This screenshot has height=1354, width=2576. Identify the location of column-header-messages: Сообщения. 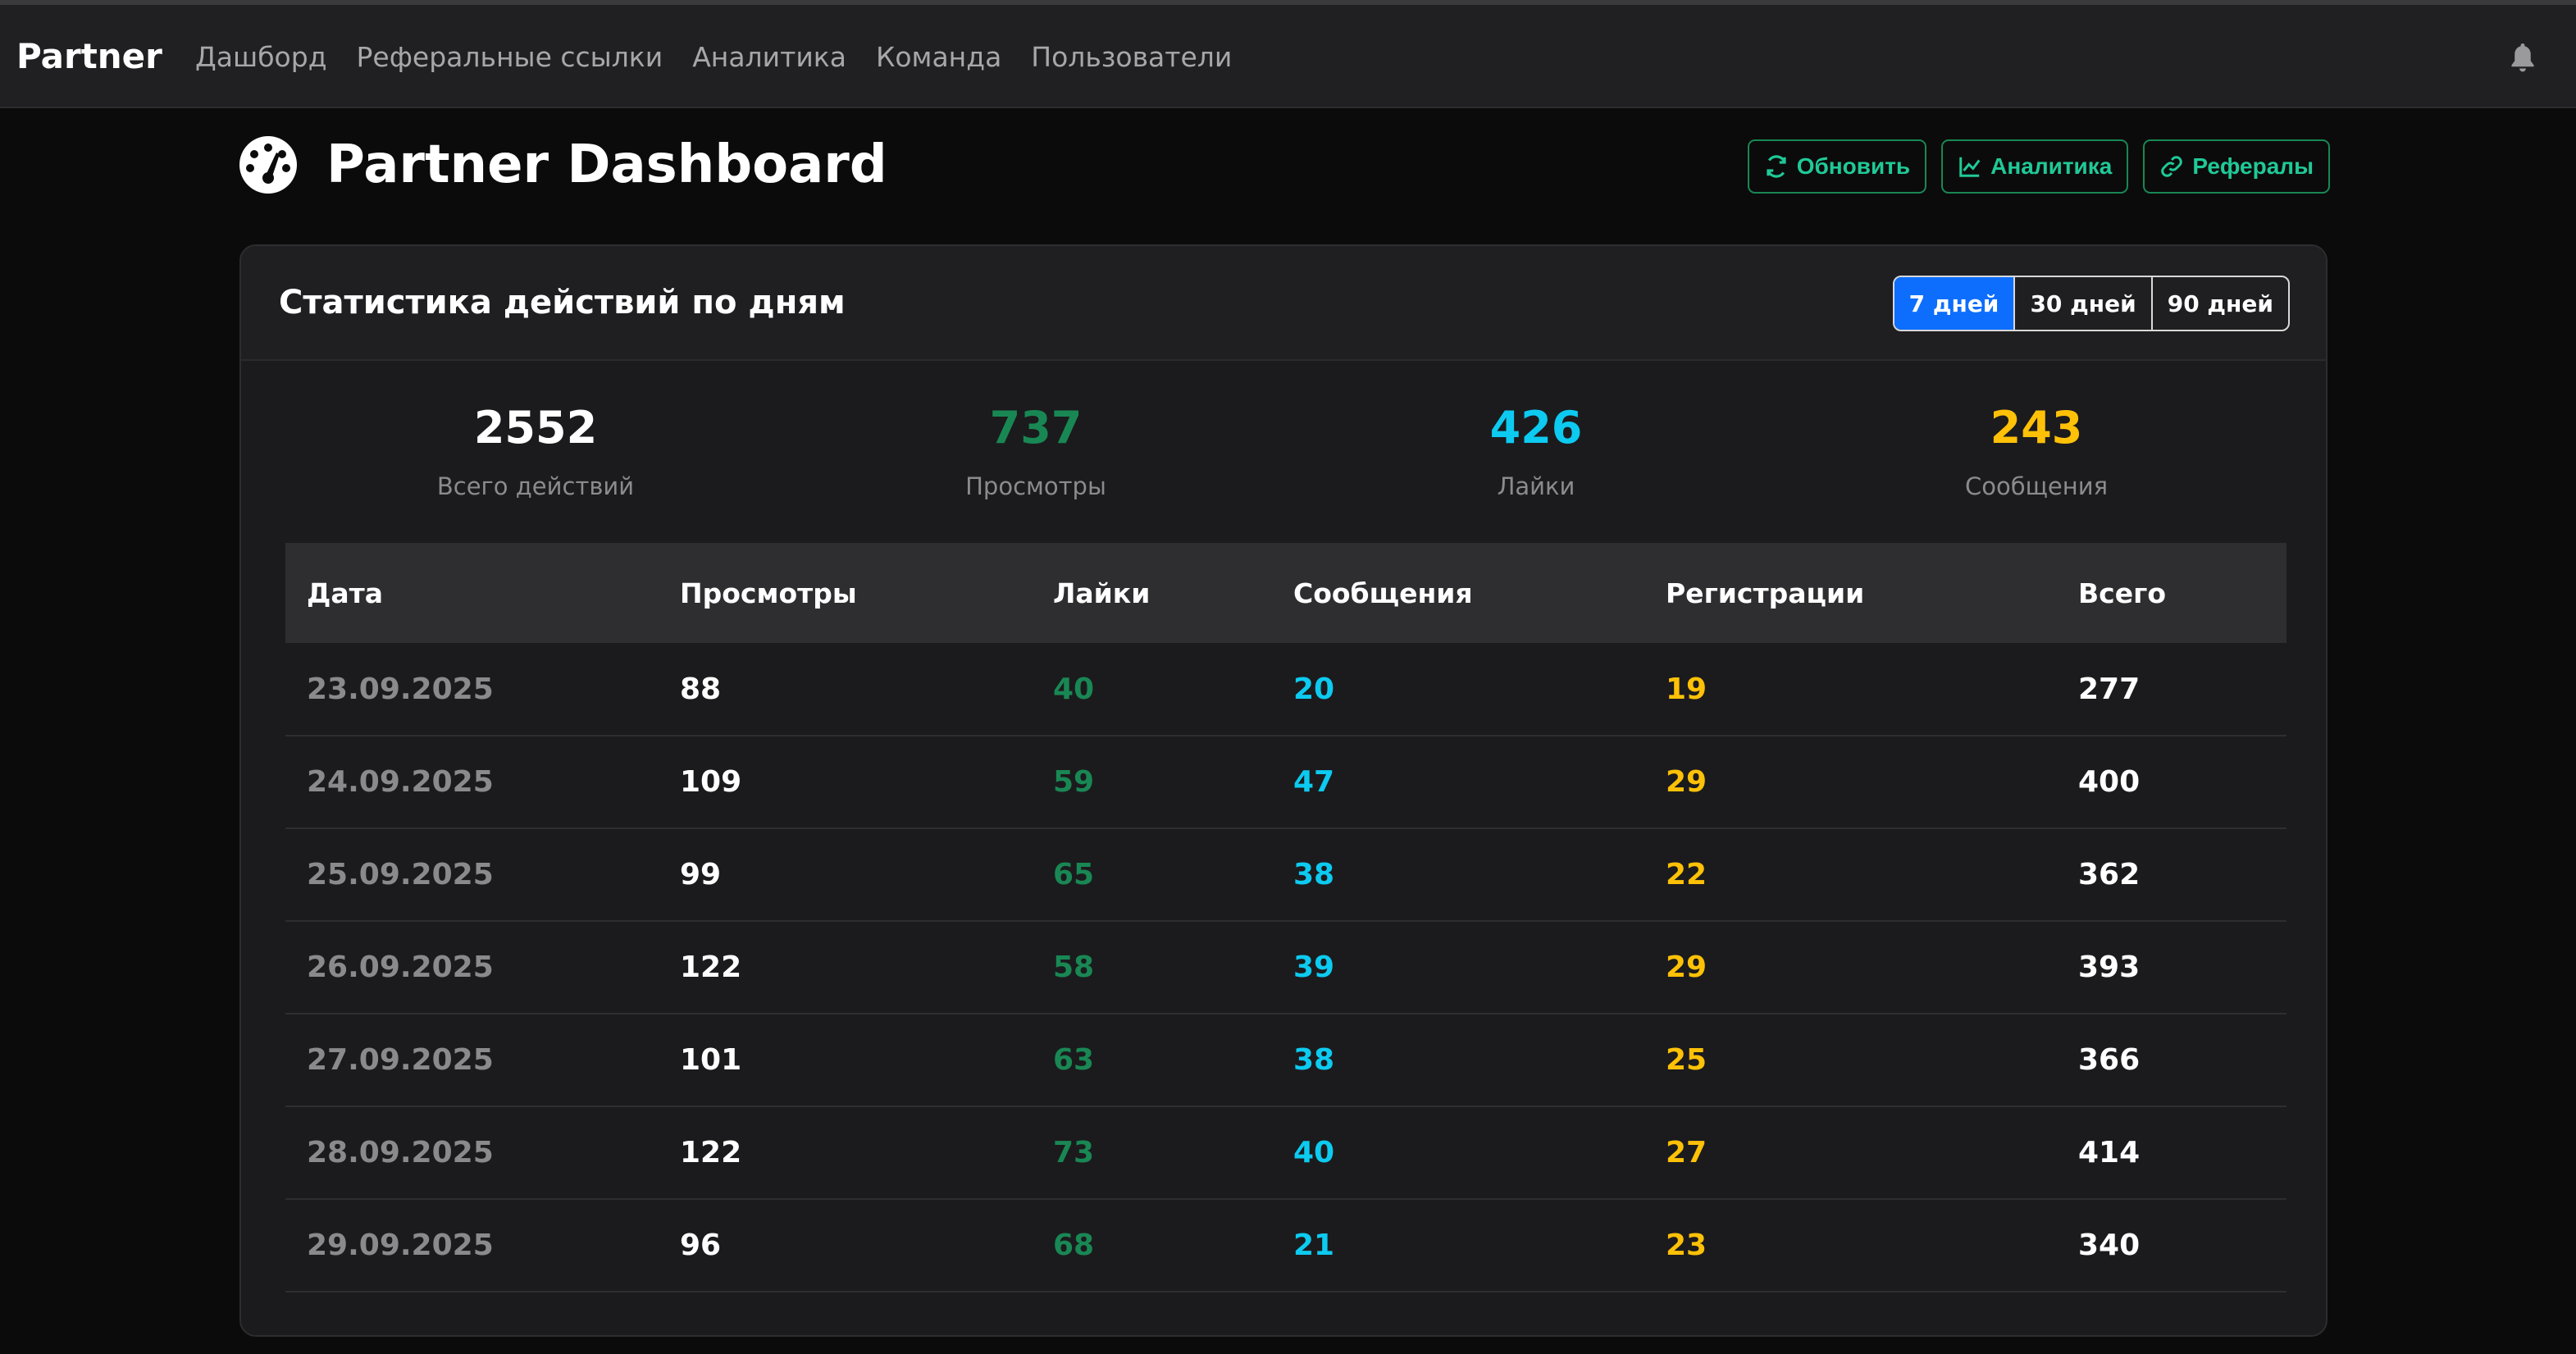
(1383, 593).